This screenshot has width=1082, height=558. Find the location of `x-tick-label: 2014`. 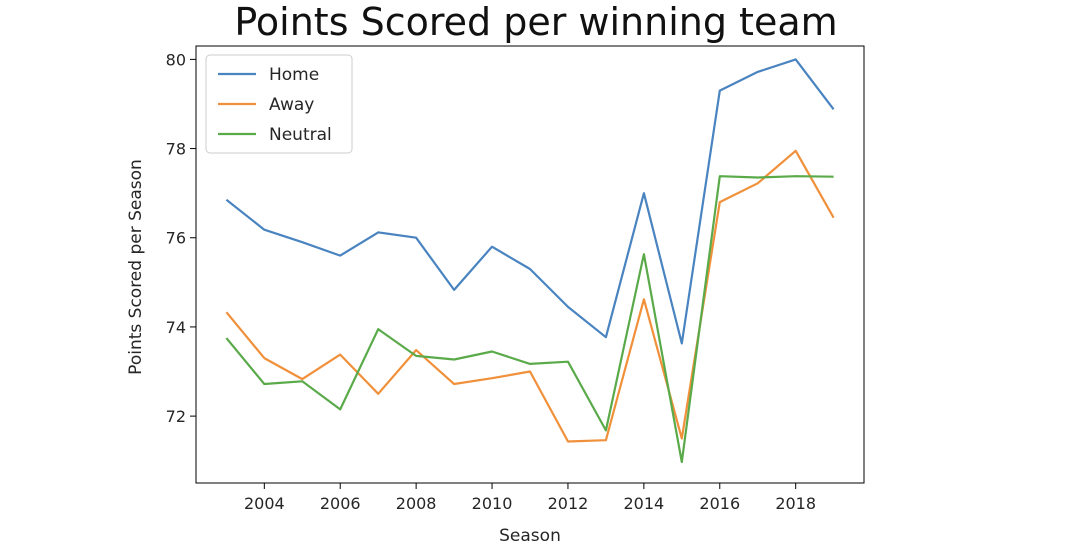

x-tick-label: 2014 is located at coordinates (644, 503).